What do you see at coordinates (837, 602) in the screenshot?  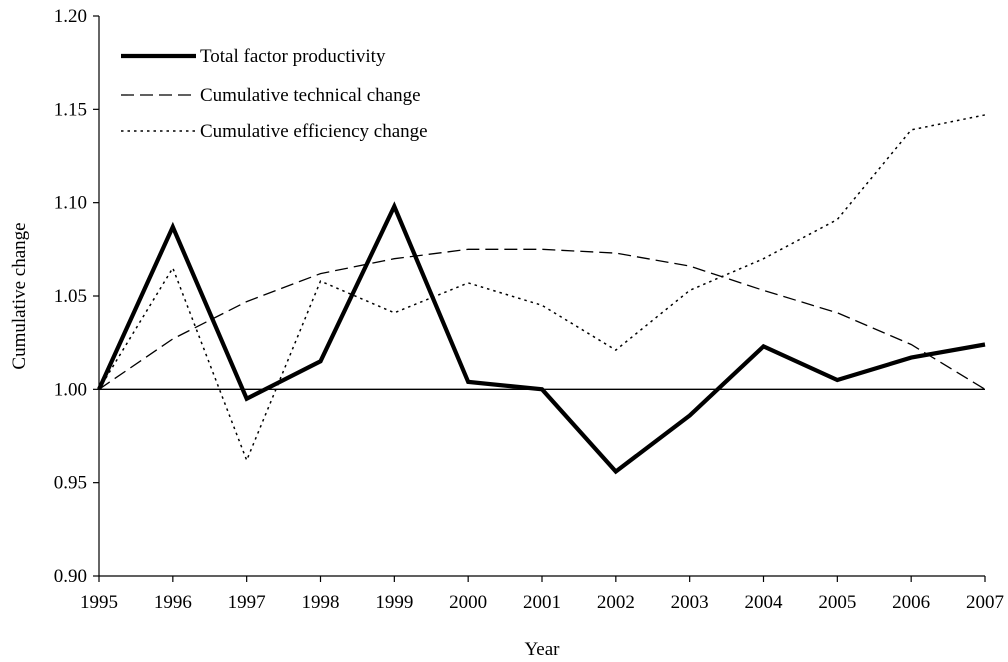 I see `x-tick-label: 2005` at bounding box center [837, 602].